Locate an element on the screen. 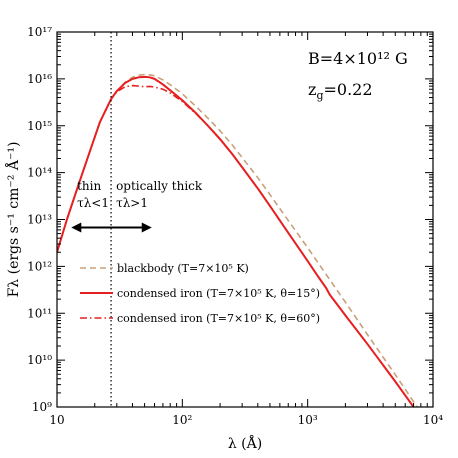  x-tick-label: 10³ is located at coordinates (308, 420).